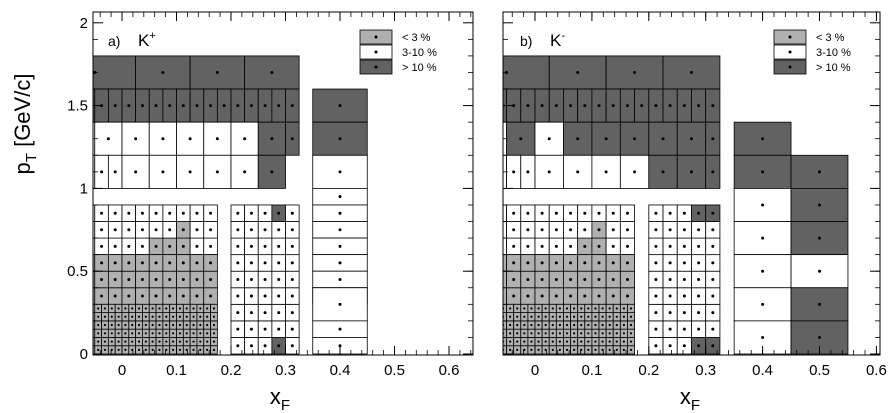 This screenshot has width=895, height=413. Describe the element at coordinates (122, 370) in the screenshot. I see `x-tick-label: 0` at that location.